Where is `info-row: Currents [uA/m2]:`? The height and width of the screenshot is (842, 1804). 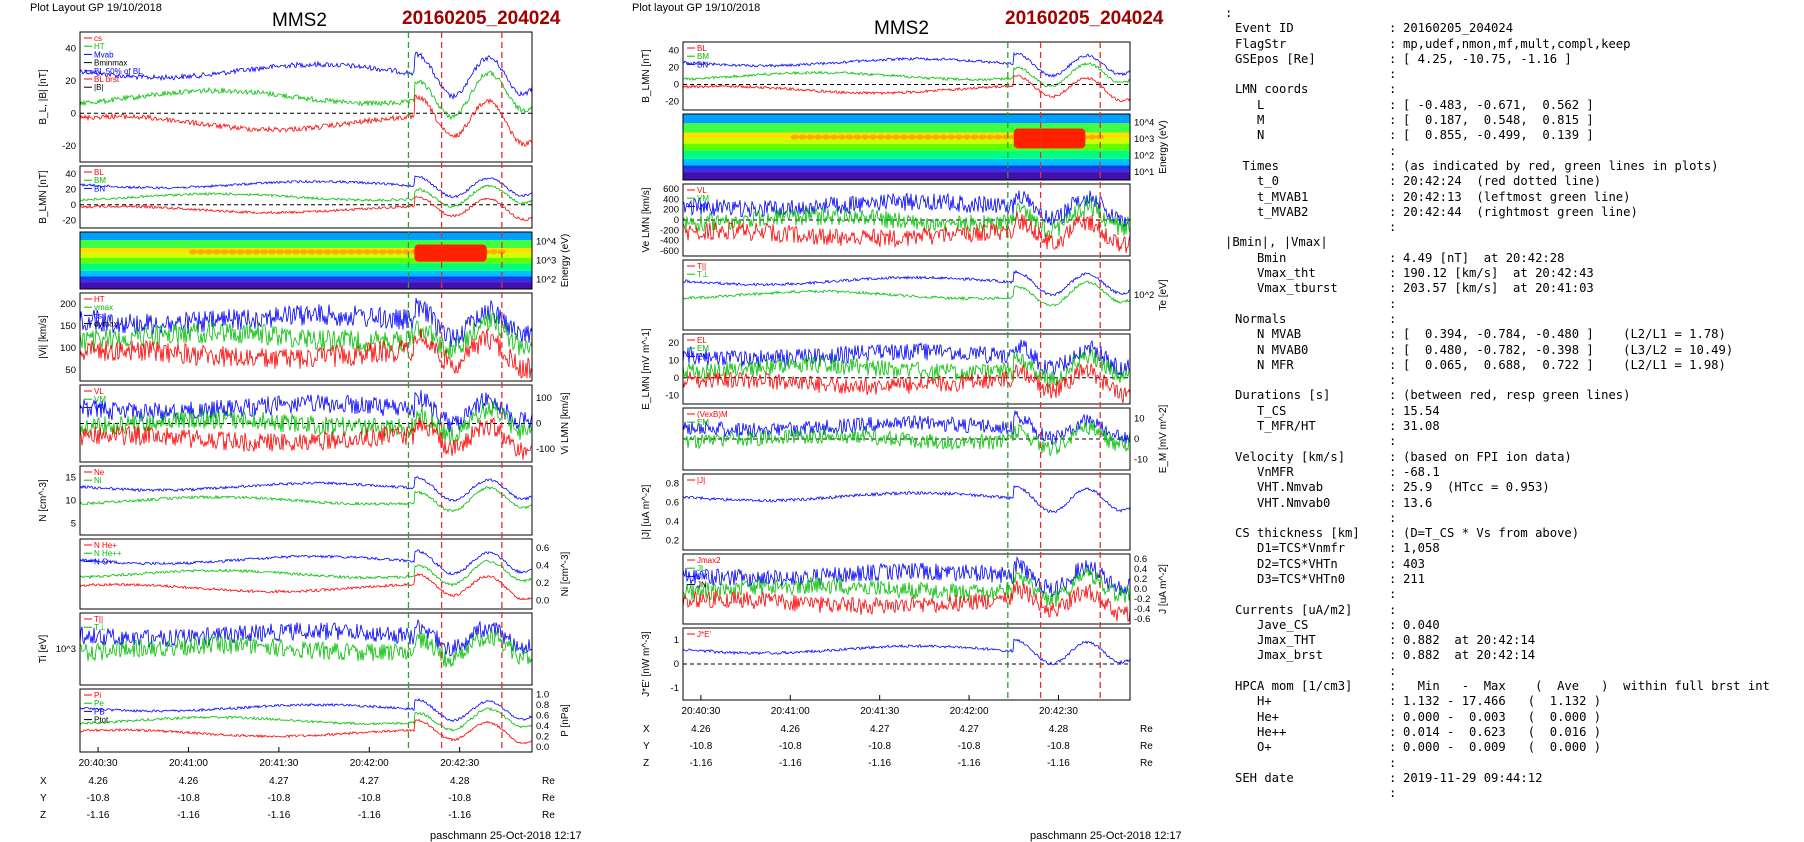
info-row: Currents [uA/m2]: is located at coordinates (1512, 610).